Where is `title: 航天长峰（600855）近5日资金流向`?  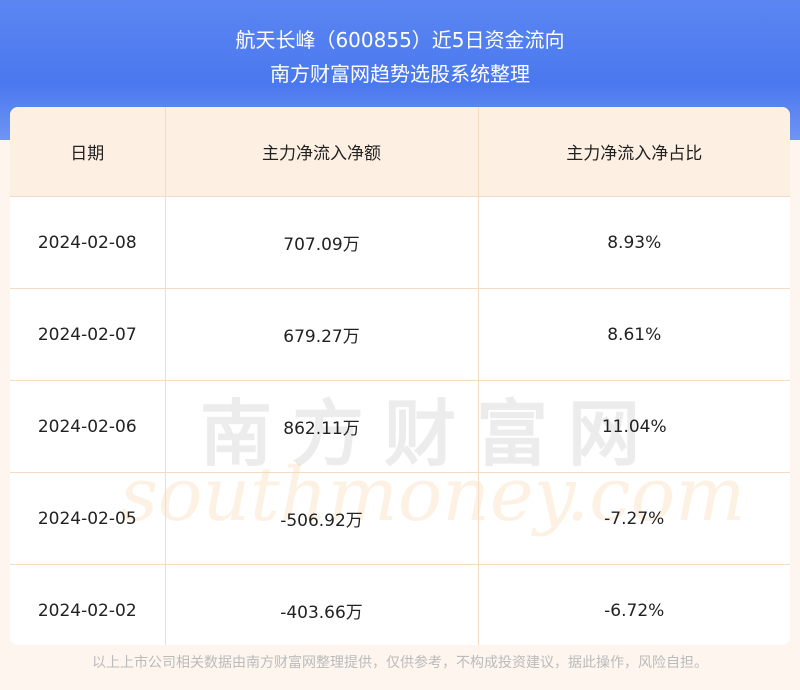
title: 航天长峰（600855）近5日资金流向 is located at coordinates (400, 40).